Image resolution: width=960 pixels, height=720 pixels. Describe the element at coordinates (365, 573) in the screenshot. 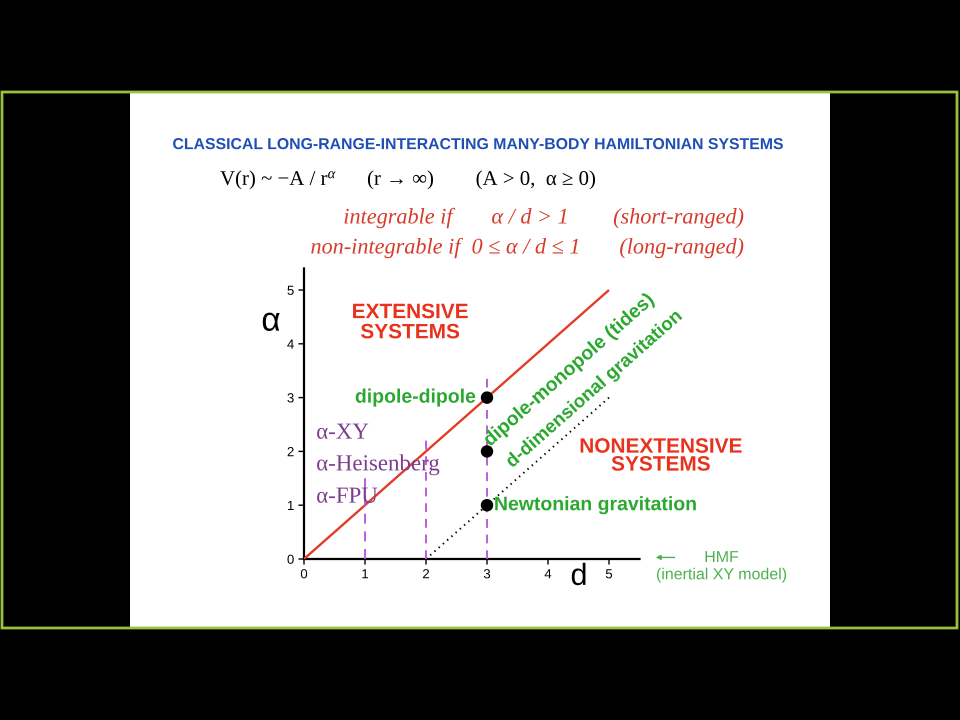

I see `x-tick-label: 1` at that location.